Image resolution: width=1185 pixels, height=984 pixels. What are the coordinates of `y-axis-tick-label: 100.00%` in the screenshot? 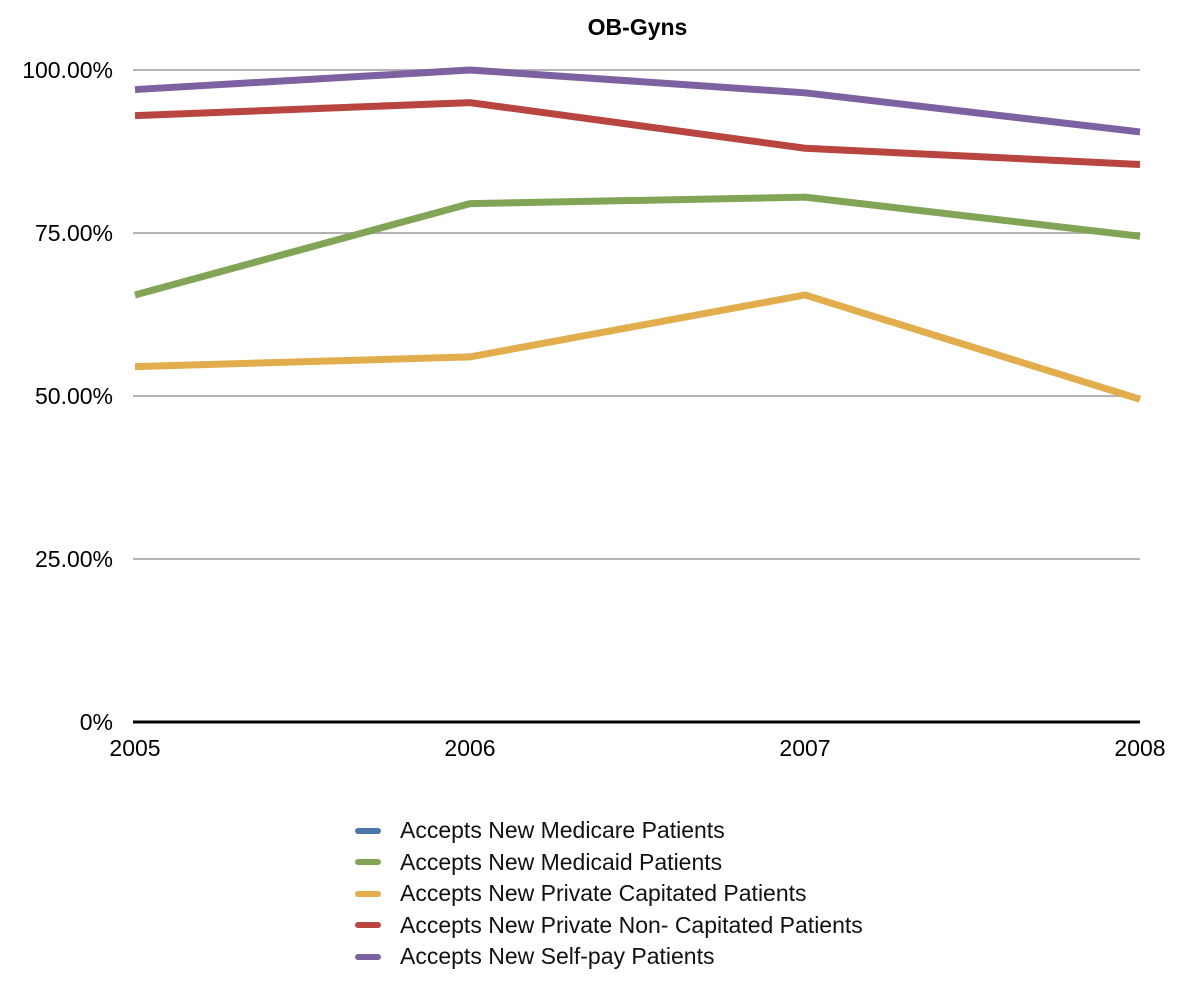 It's located at (67, 70).